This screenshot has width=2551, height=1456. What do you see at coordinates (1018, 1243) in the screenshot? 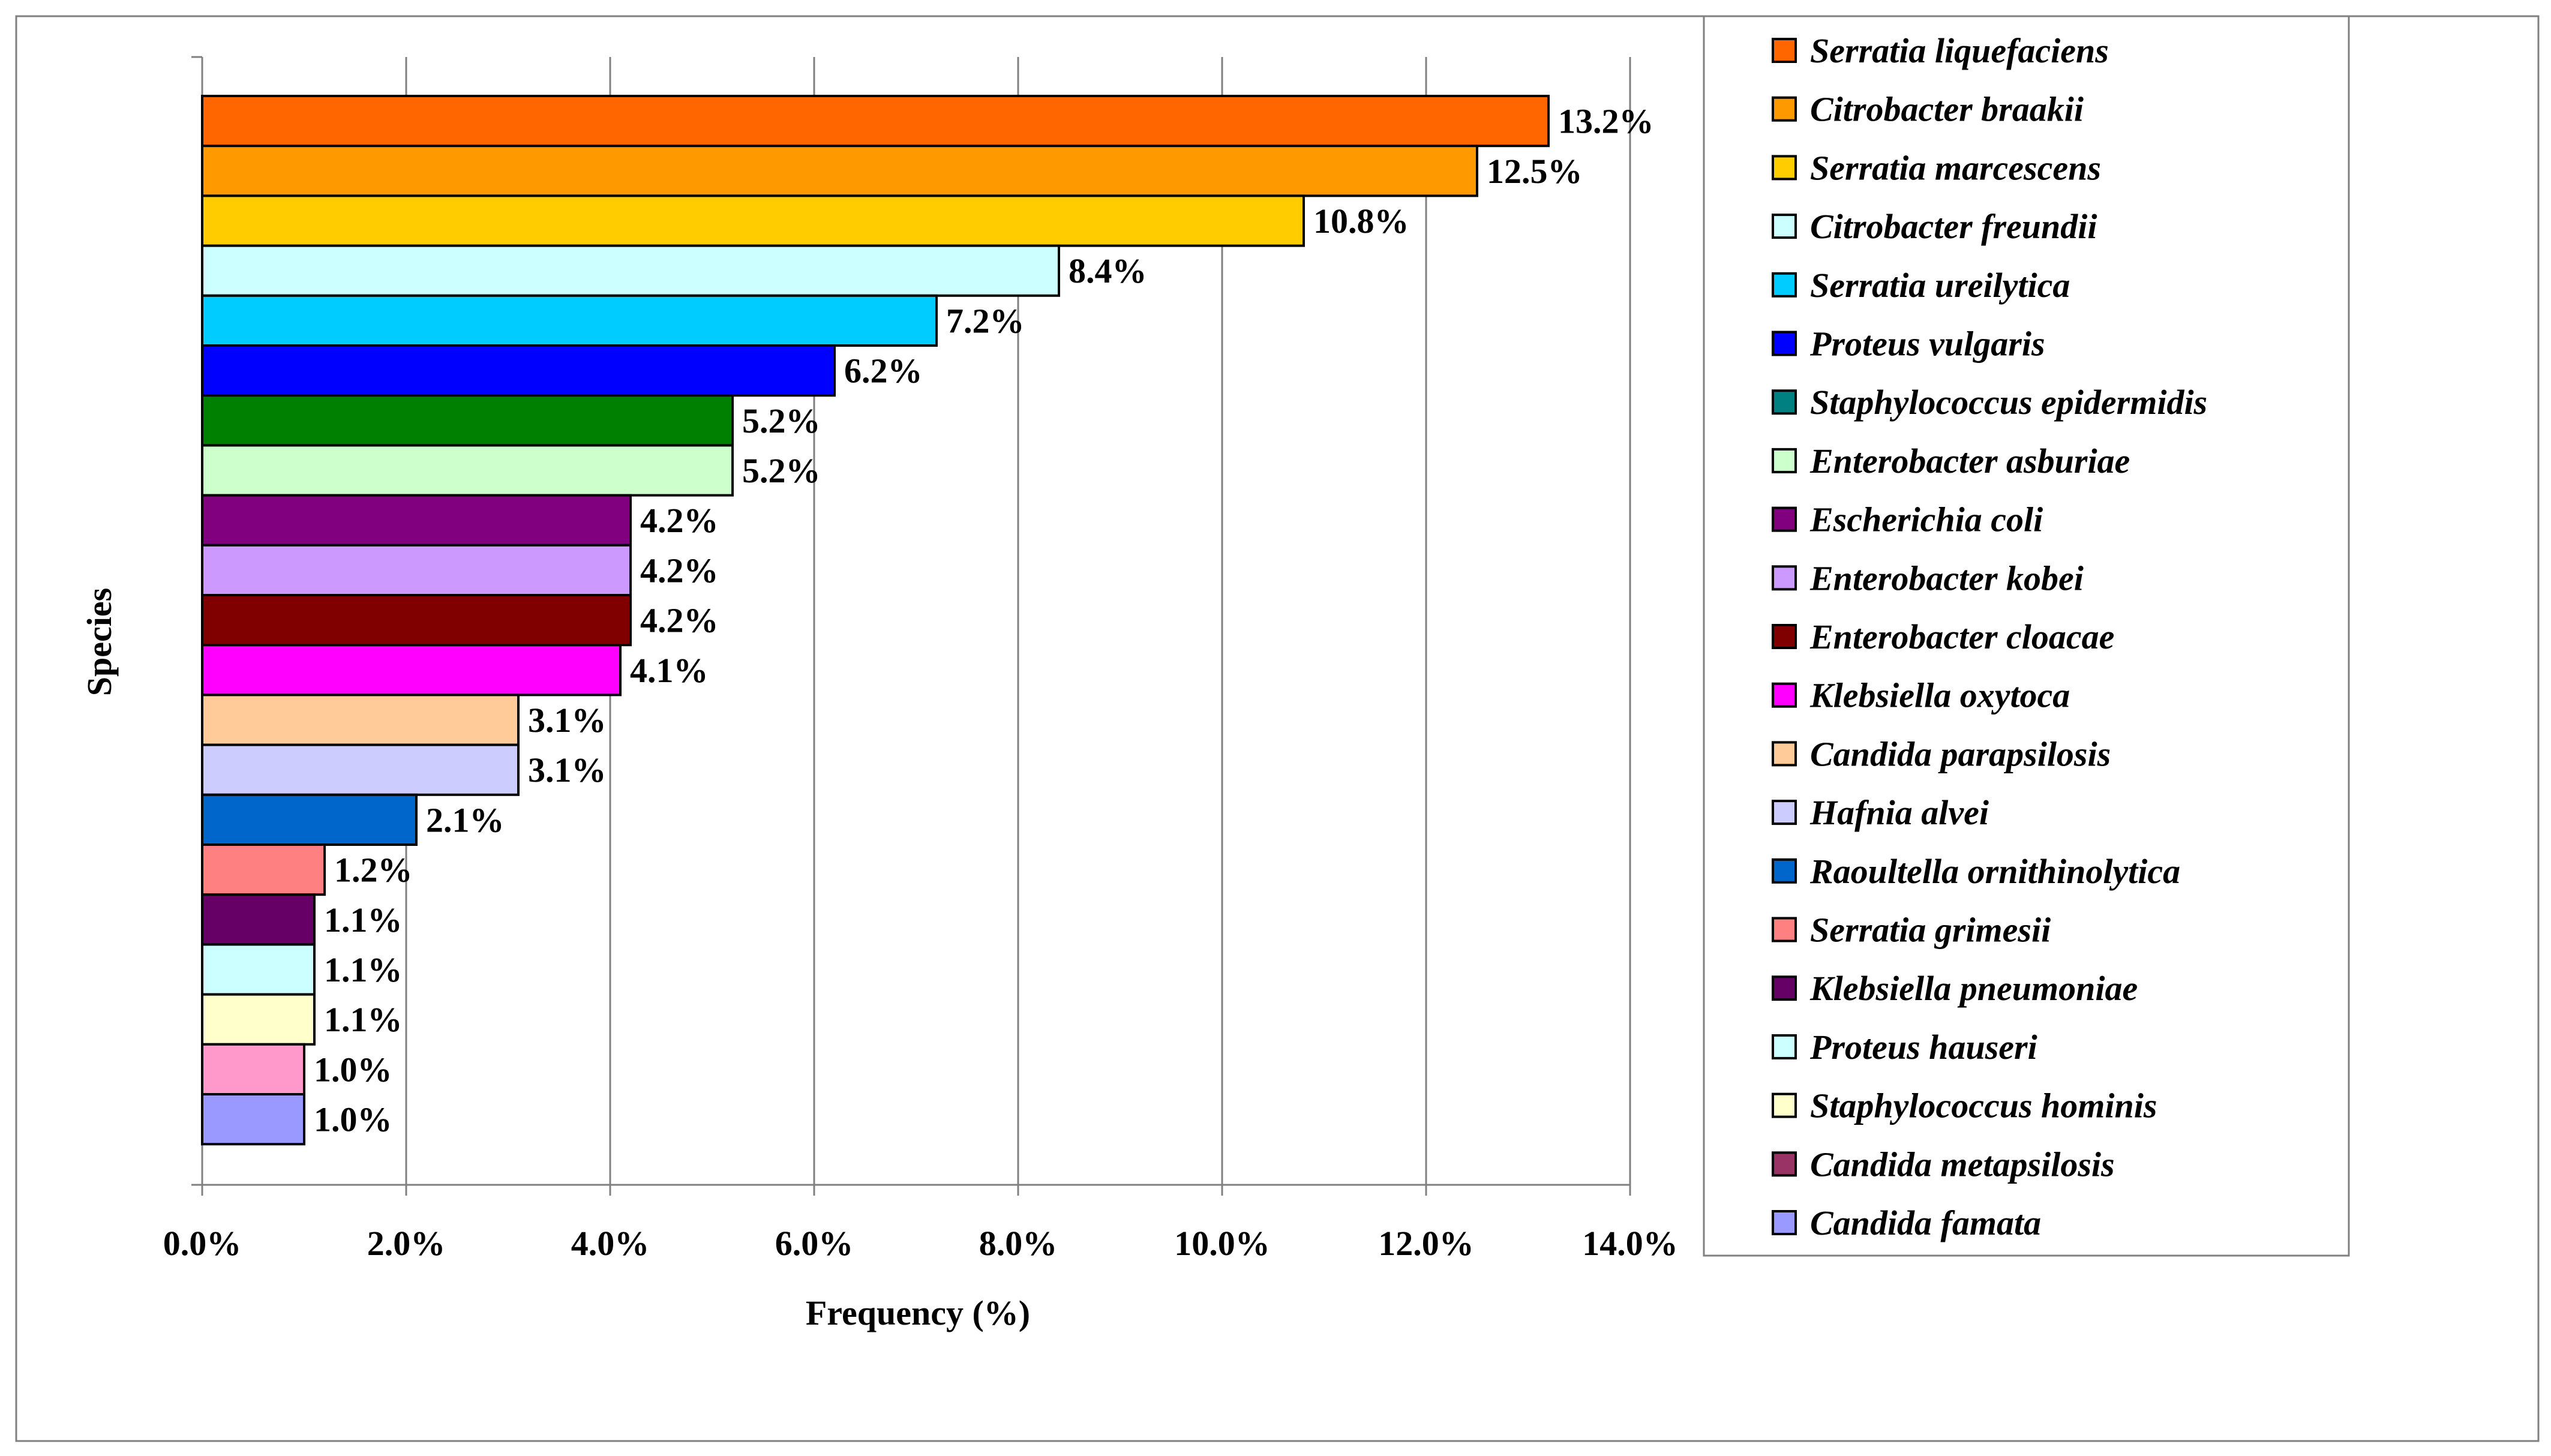
I see `x-tick-label: 8.0%` at bounding box center [1018, 1243].